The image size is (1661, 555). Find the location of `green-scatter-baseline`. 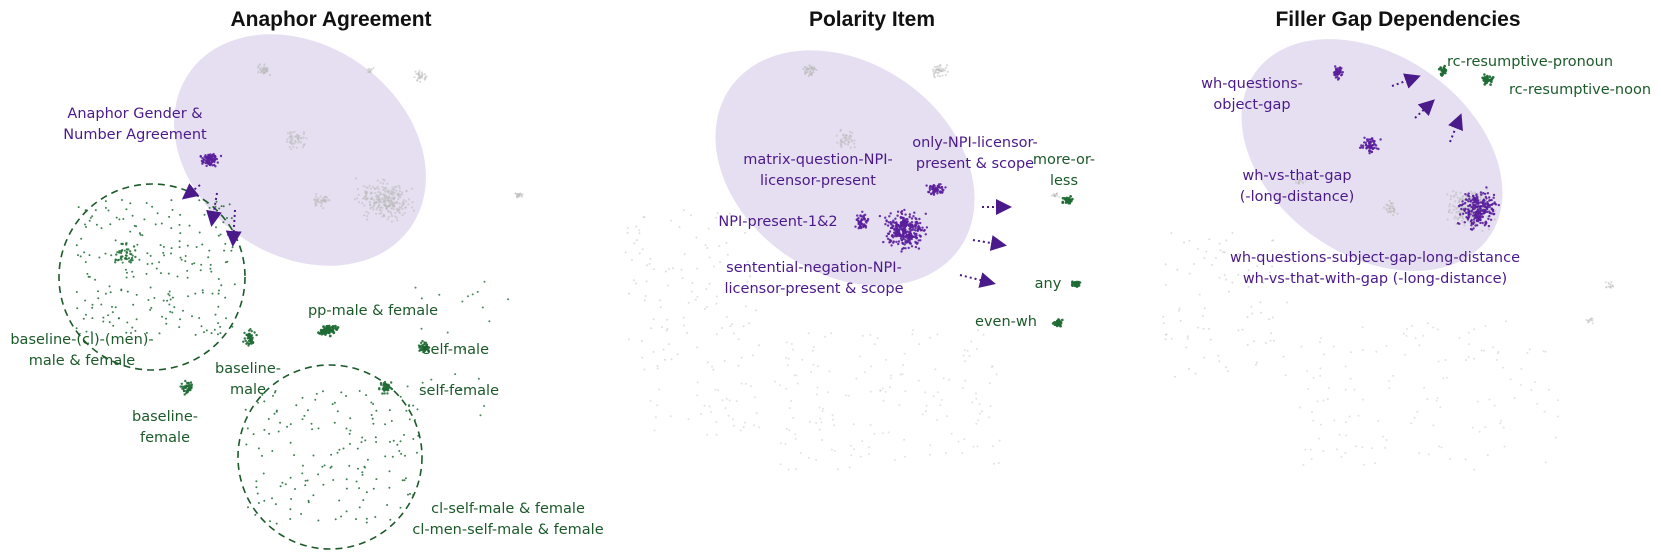

green-scatter-baseline is located at coordinates (155, 267).